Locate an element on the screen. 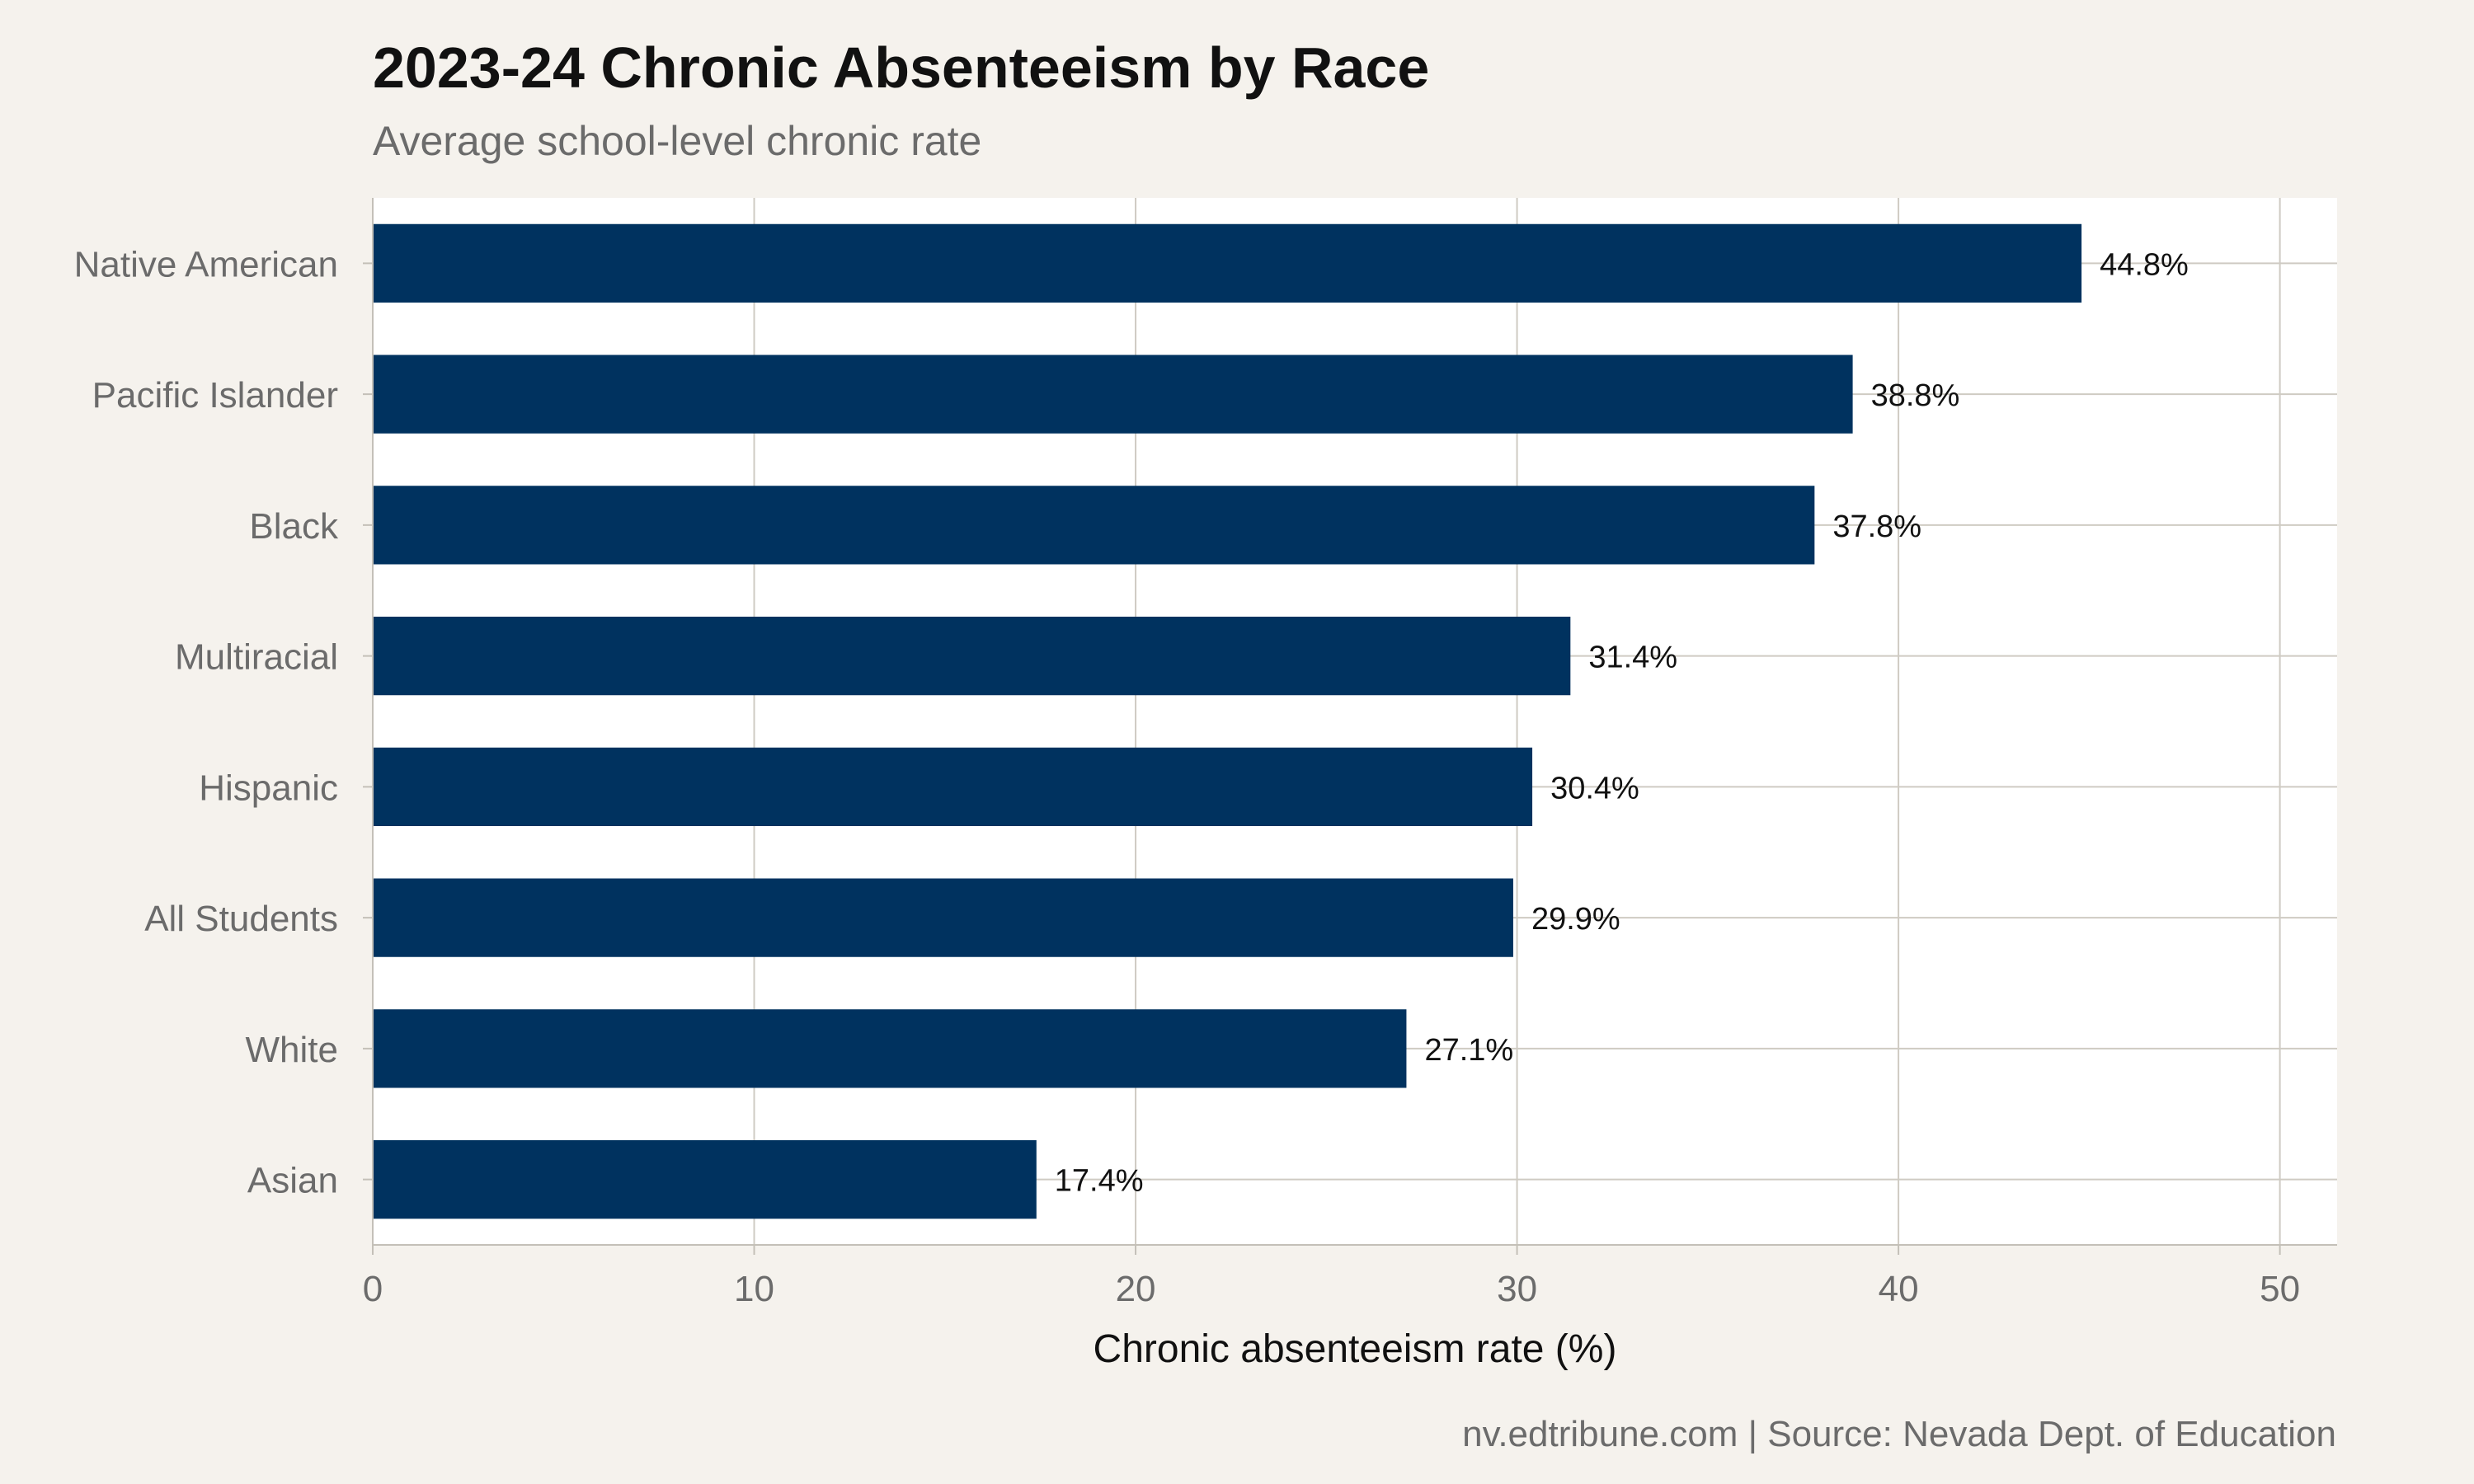  bar-value-label: 30.4% is located at coordinates (1594, 788).